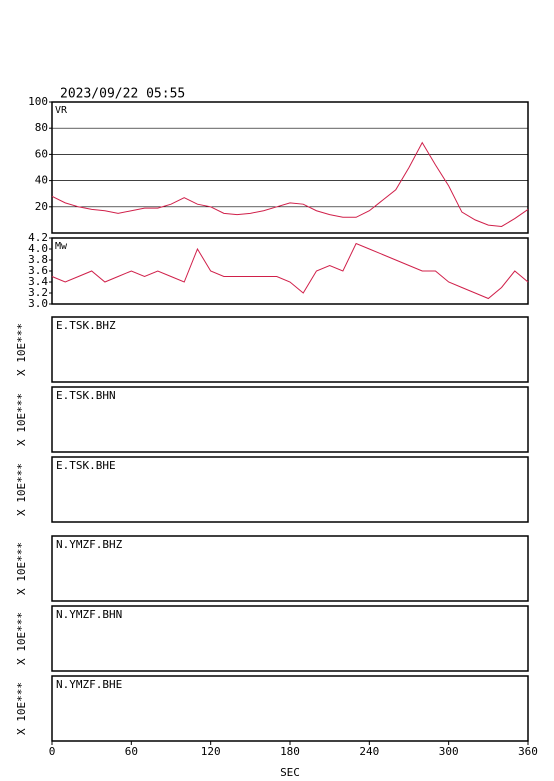 The height and width of the screenshot is (781, 554). I want to click on y-tick-label: 100, so click(38, 101).